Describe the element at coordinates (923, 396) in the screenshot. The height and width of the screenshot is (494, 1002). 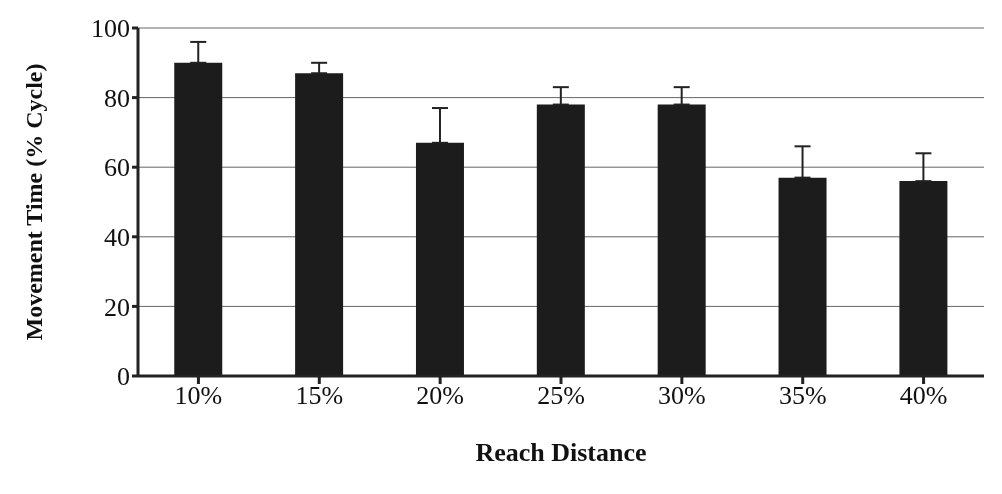
I see `x-tick-label: 40%` at that location.